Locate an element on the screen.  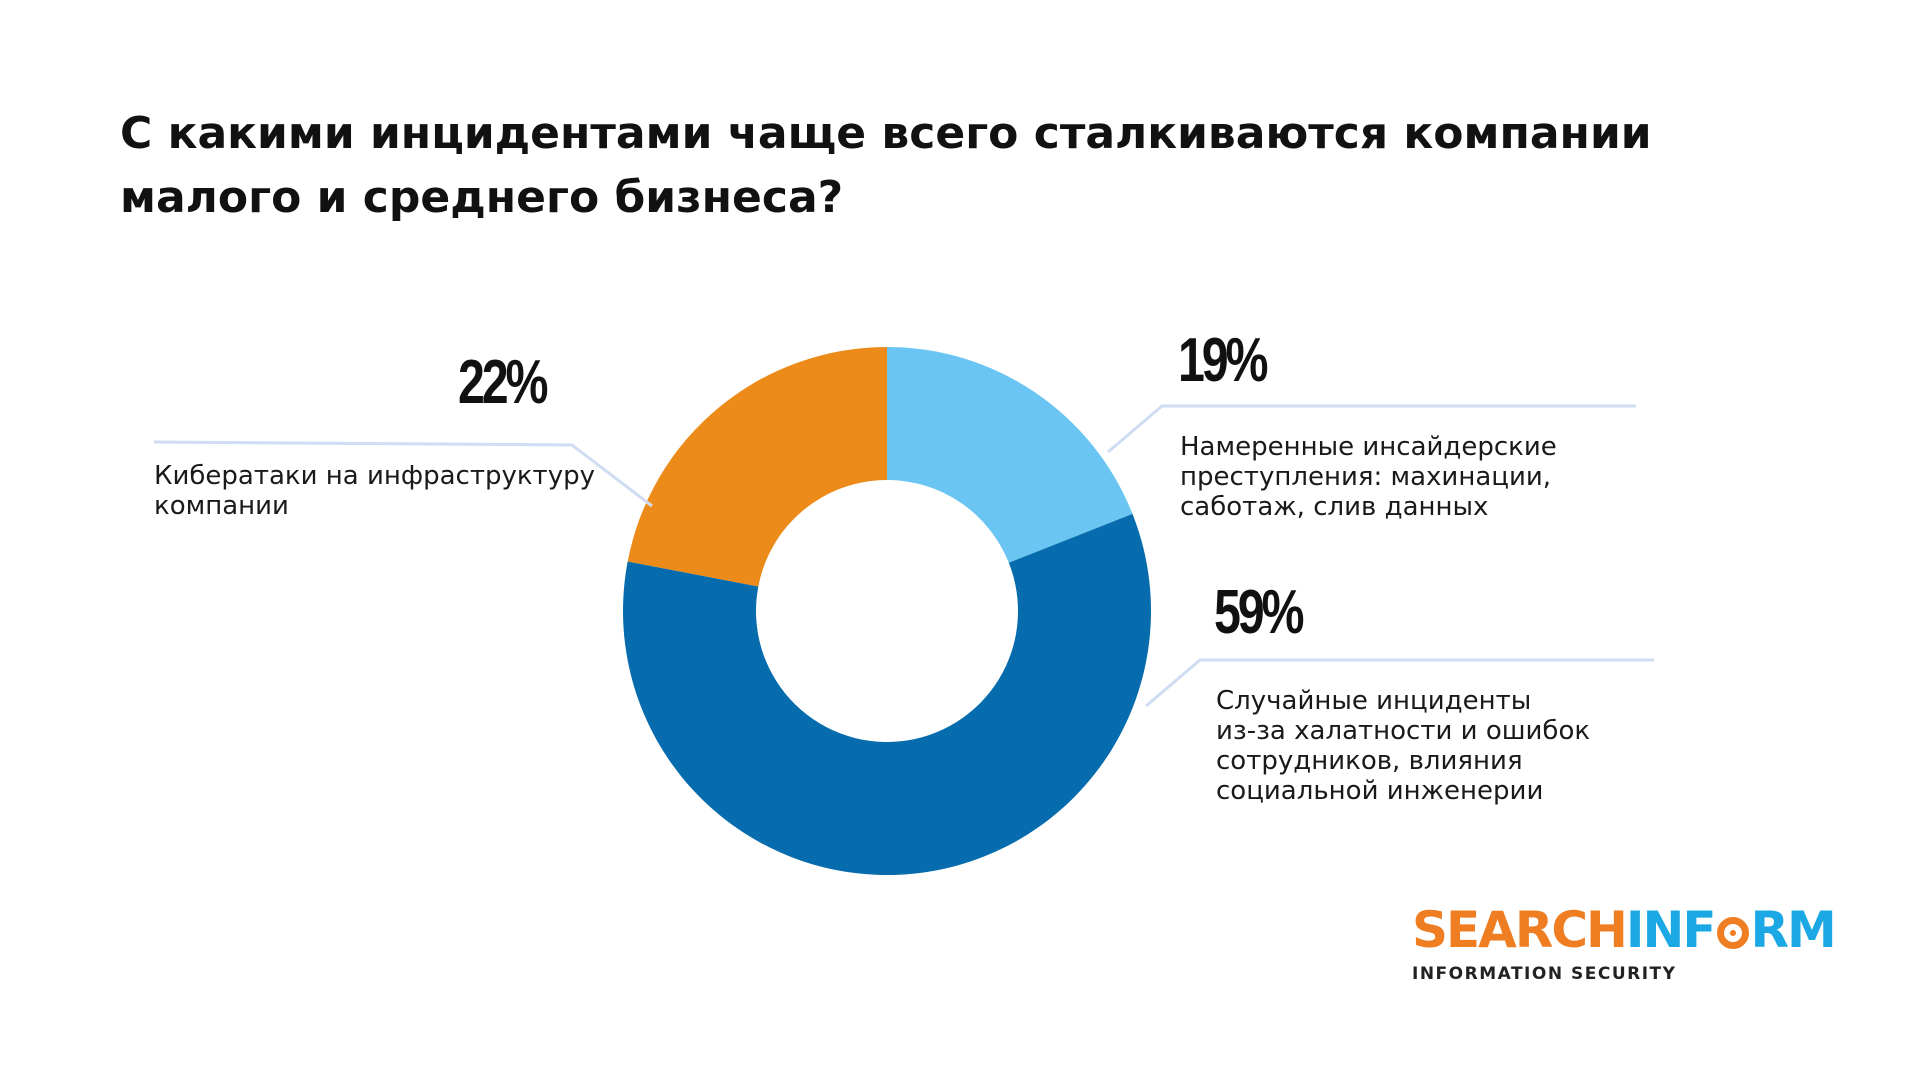
slice-description-insider-line-2: преступления: махинации, is located at coordinates (1366, 477).